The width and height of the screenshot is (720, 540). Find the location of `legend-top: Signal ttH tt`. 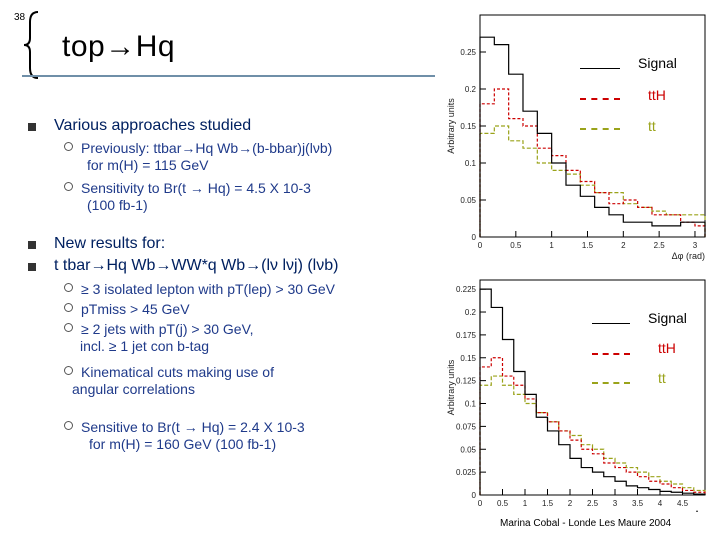

legend-top: Signal ttH tt is located at coordinates (650, 100).